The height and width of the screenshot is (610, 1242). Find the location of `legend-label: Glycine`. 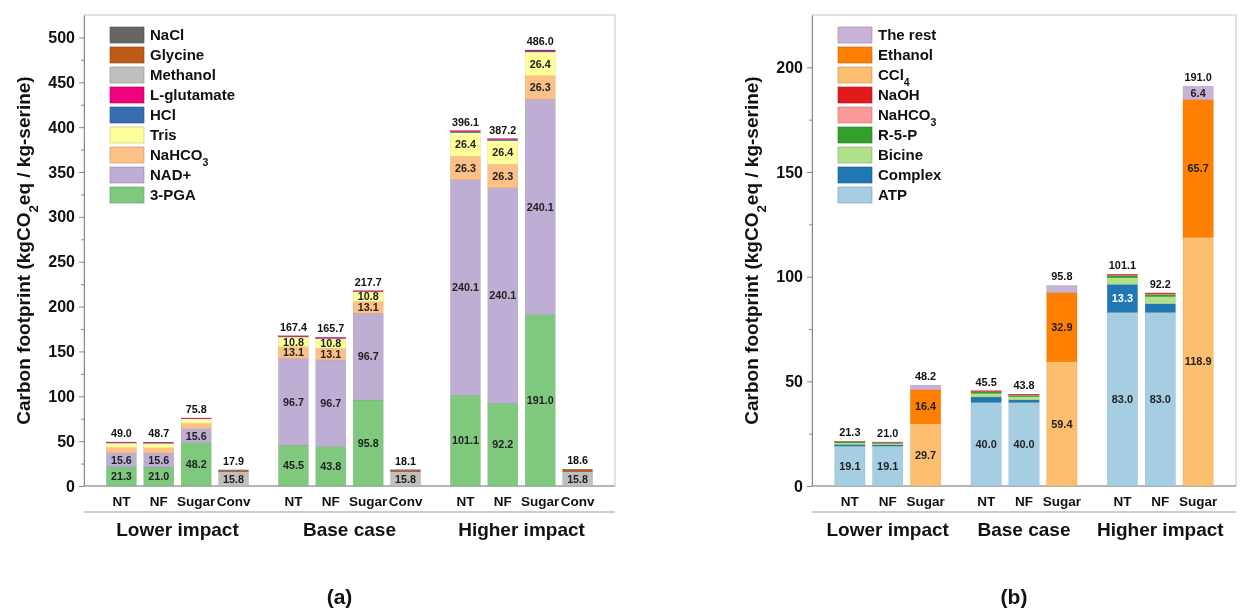

legend-label: Glycine is located at coordinates (177, 54).